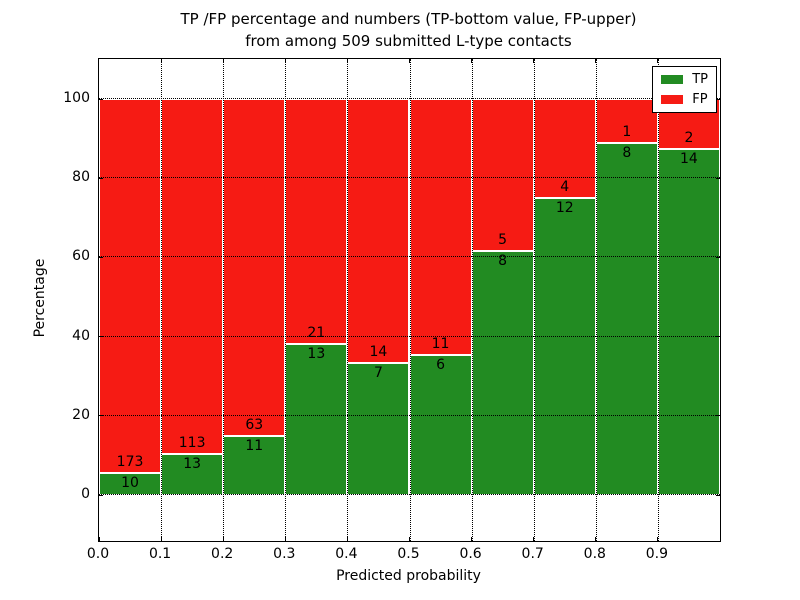 The height and width of the screenshot is (600, 800). What do you see at coordinates (378, 352) in the screenshot?
I see `fp-value-label: 14` at bounding box center [378, 352].